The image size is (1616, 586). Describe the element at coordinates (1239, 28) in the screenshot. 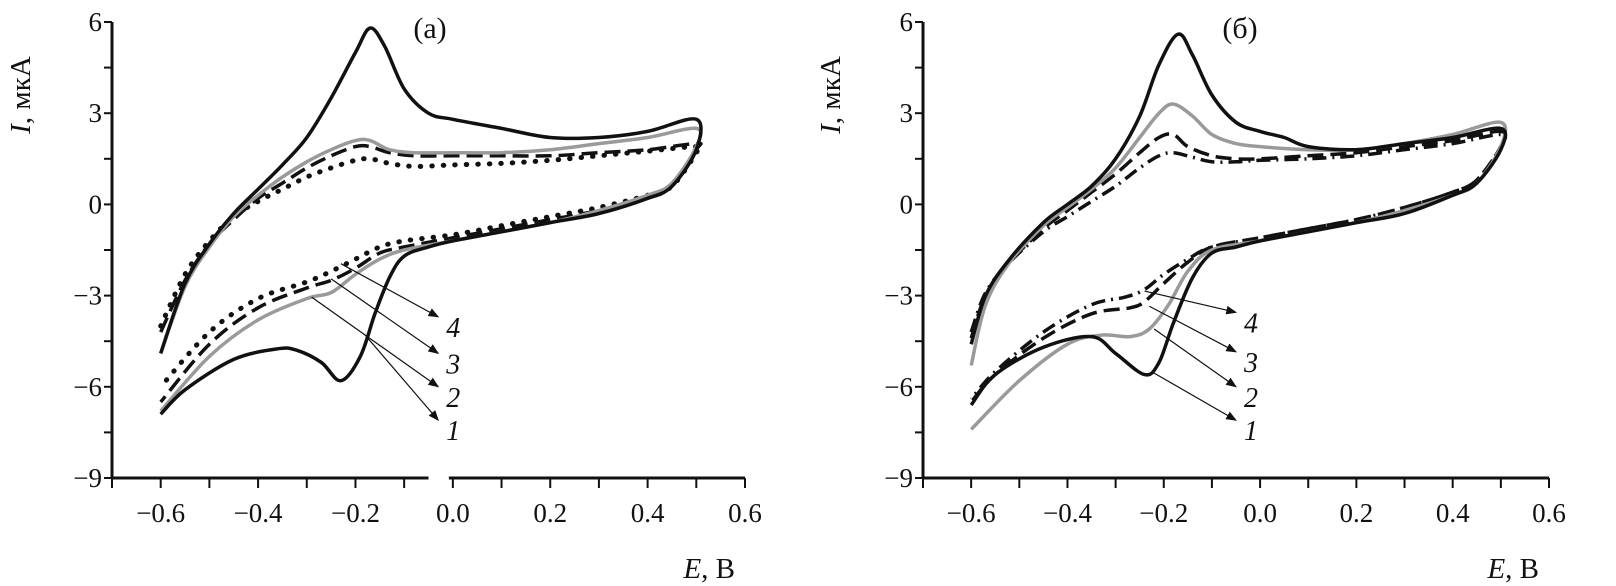

I see `panel-title: (б)` at that location.